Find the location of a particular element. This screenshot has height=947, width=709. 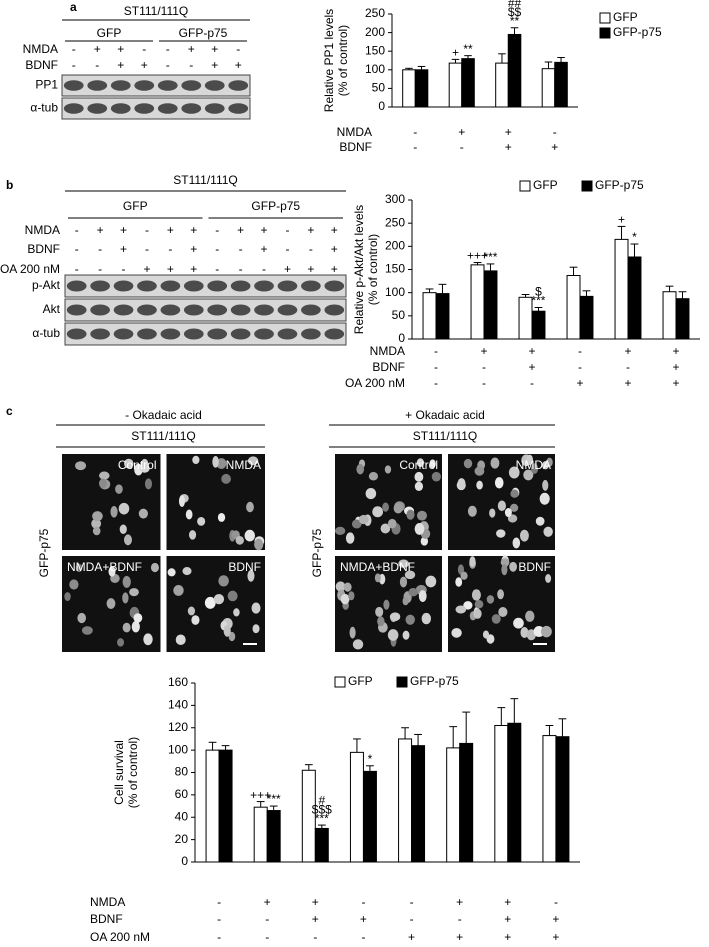

legend-label: GFP is located at coordinates (625, 17).